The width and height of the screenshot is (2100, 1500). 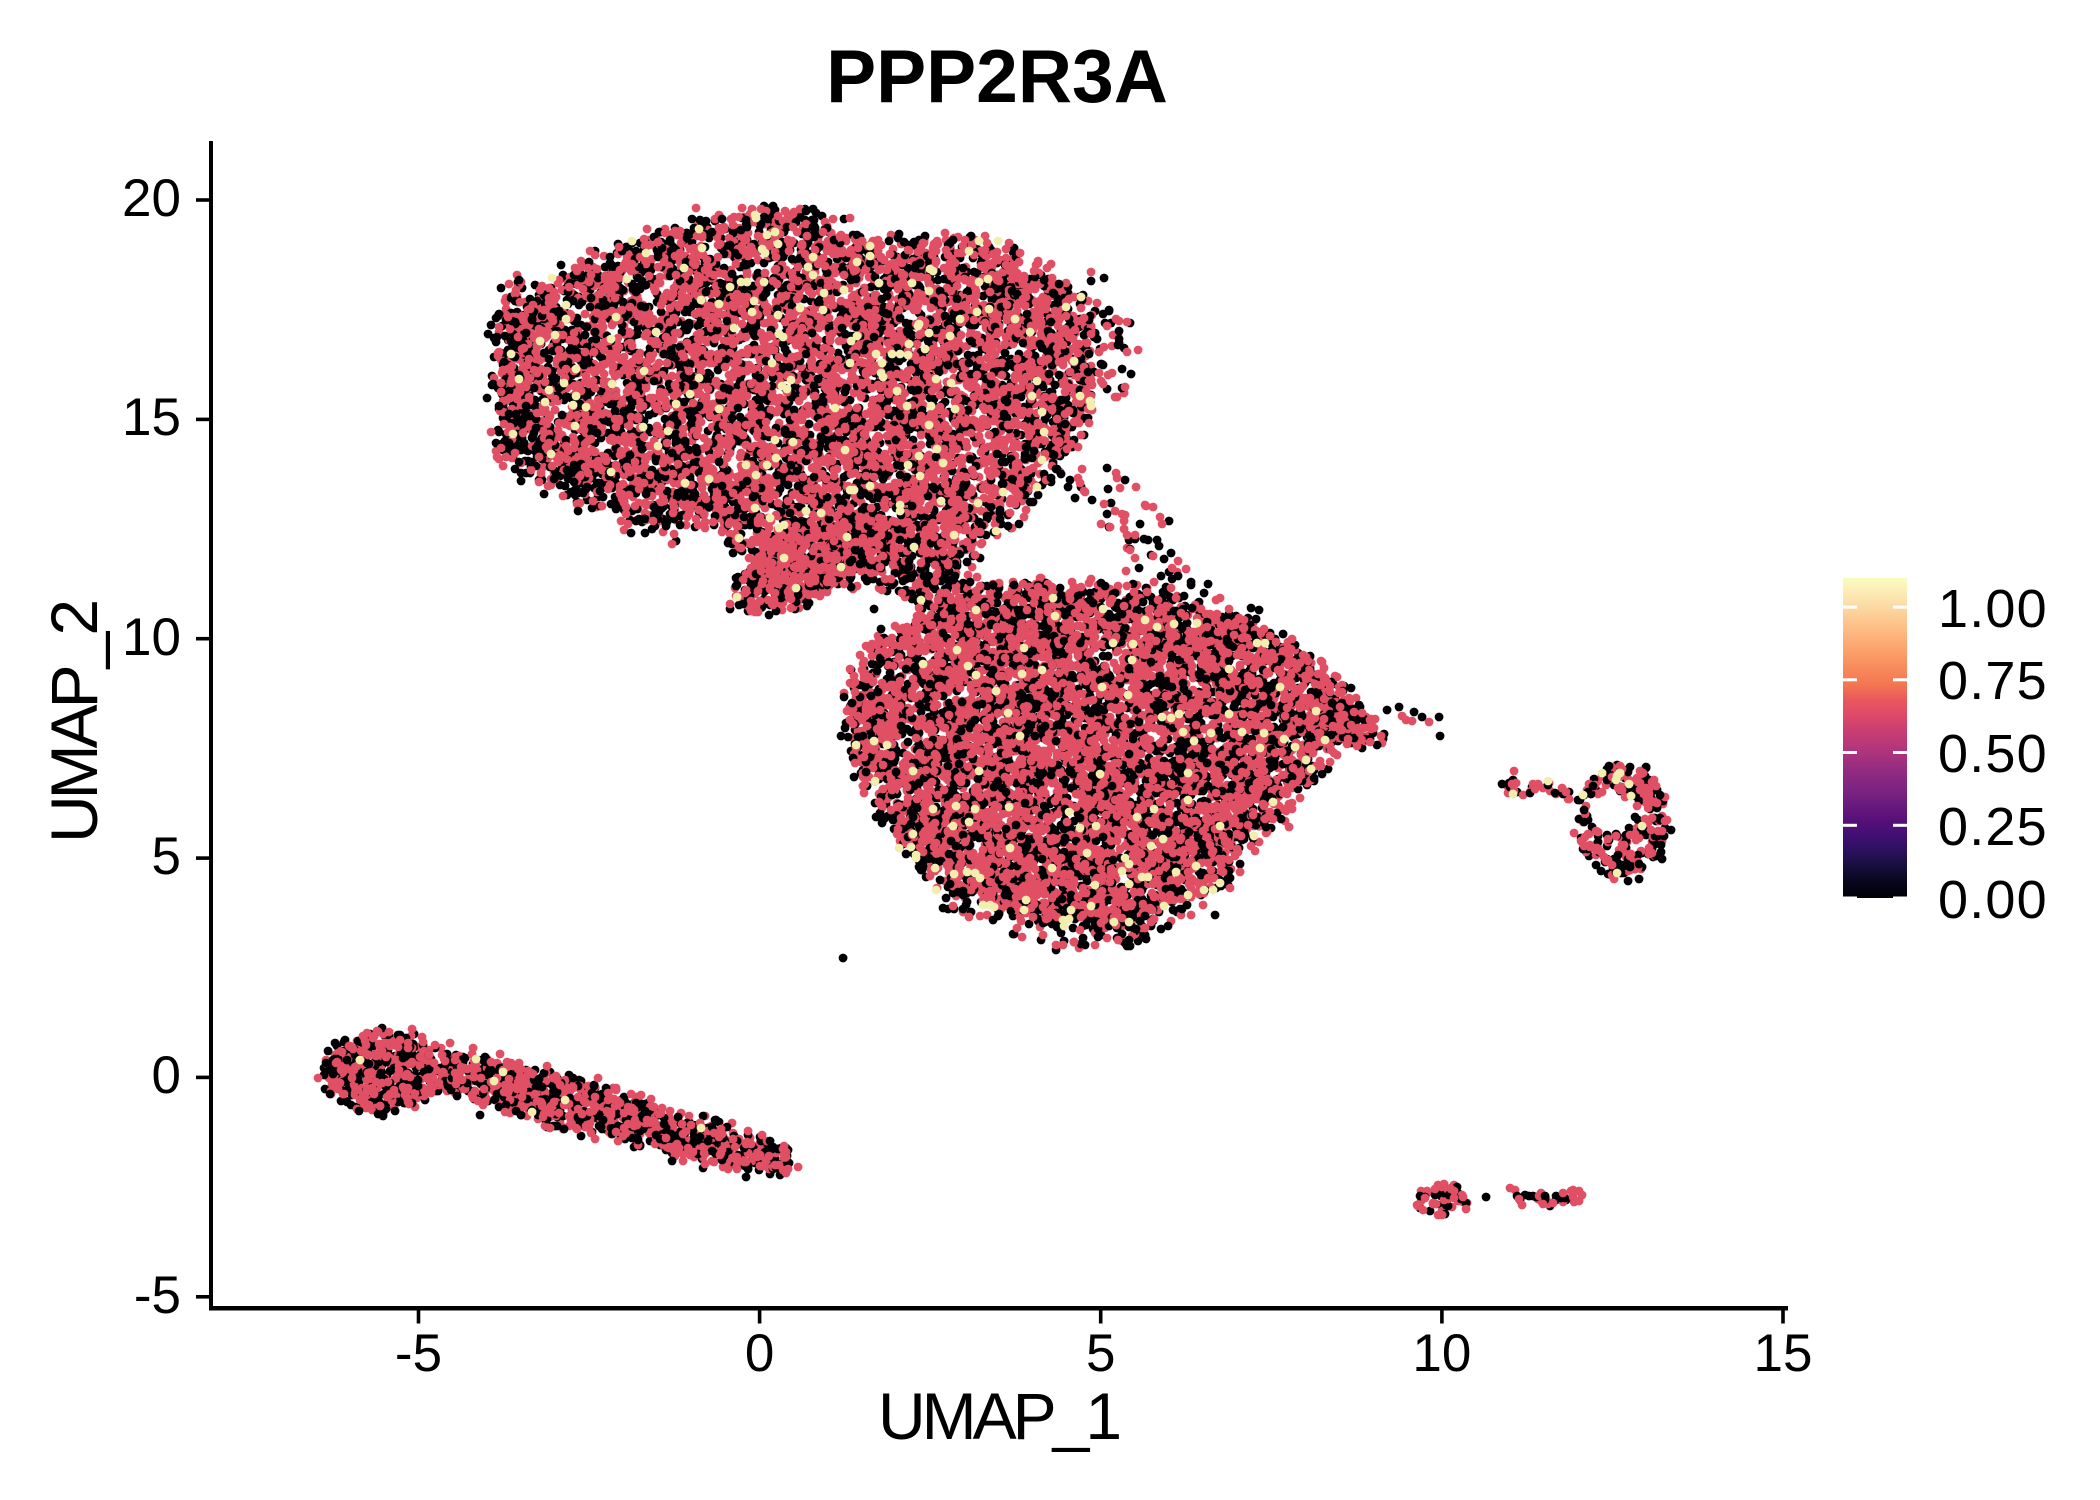 What do you see at coordinates (1993, 754) in the screenshot?
I see `svg-text: 0.50` at bounding box center [1993, 754].